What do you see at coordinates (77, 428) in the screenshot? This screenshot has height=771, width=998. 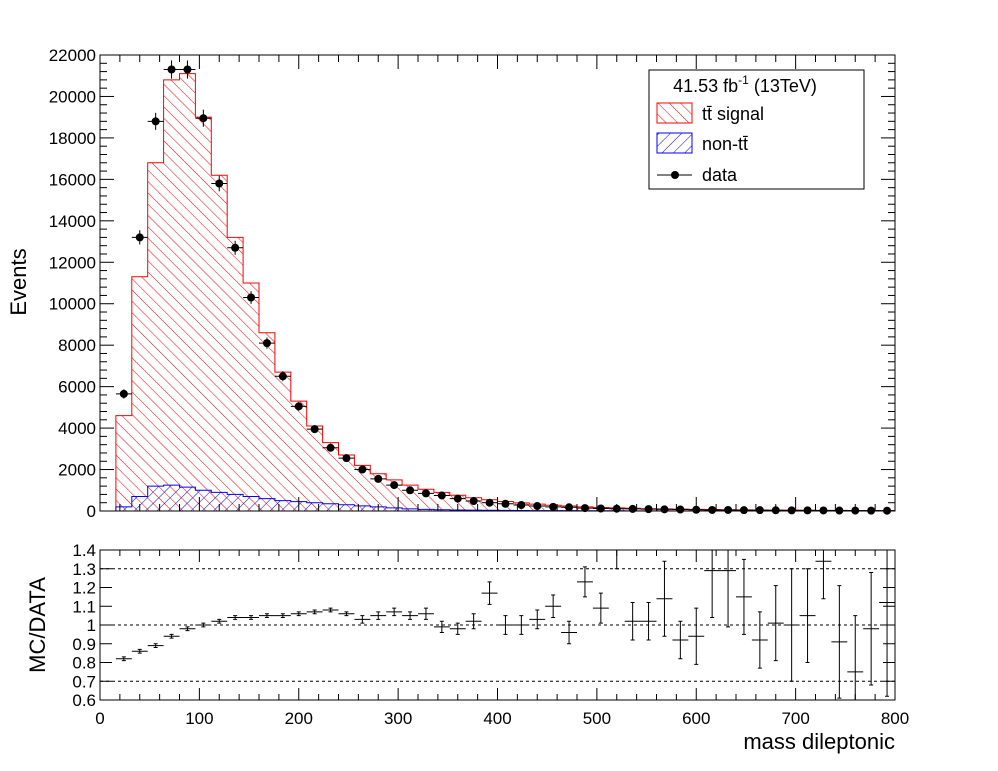 I see `y-tick-label: 4000` at bounding box center [77, 428].